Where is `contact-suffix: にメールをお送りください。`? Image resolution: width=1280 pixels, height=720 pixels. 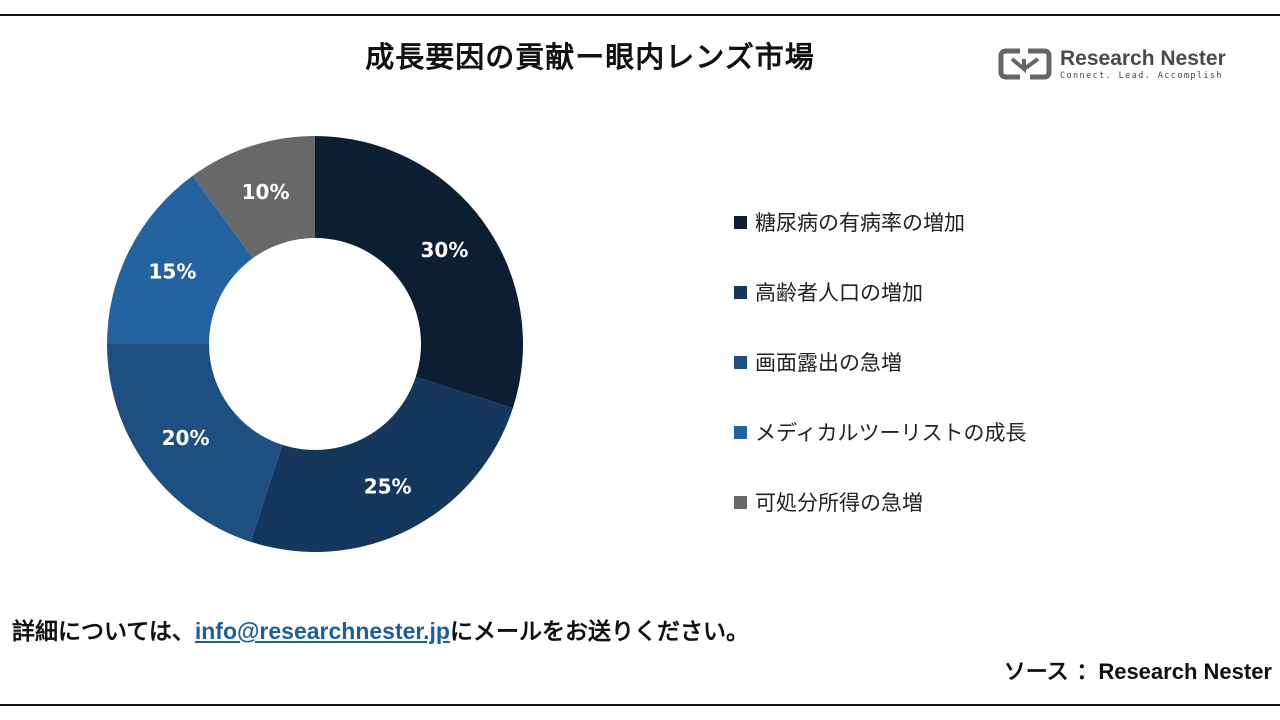
contact-suffix: にメールをお送りください。 is located at coordinates (599, 632).